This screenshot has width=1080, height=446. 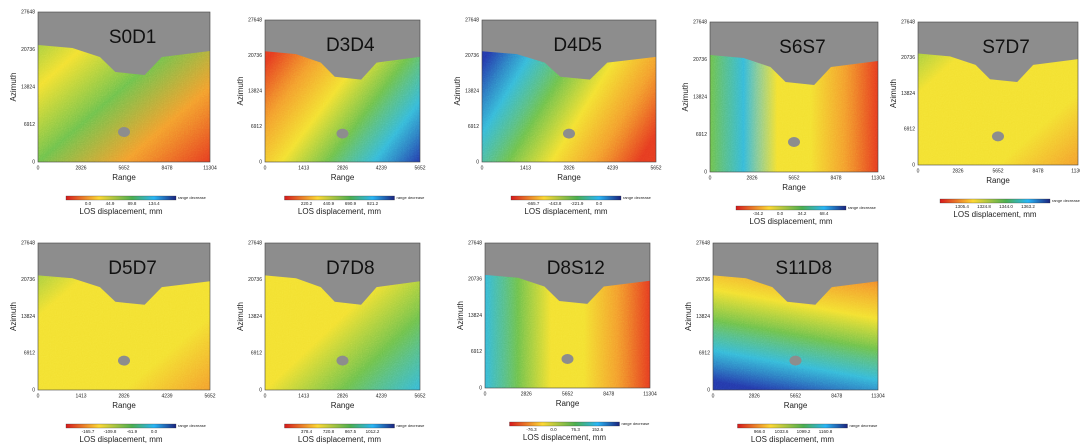 I want to click on colorbar-tick-label: 68.4, so click(x=824, y=213).